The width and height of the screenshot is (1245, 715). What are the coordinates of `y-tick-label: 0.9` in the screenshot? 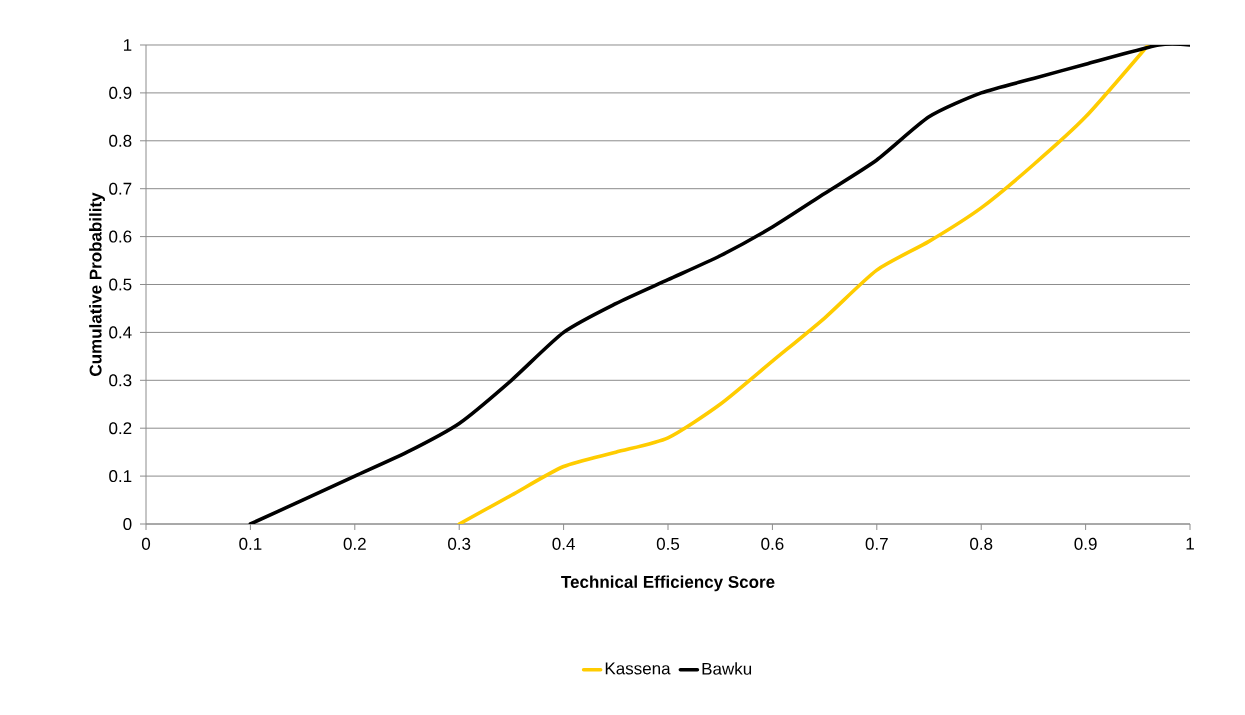 It's located at (120, 92).